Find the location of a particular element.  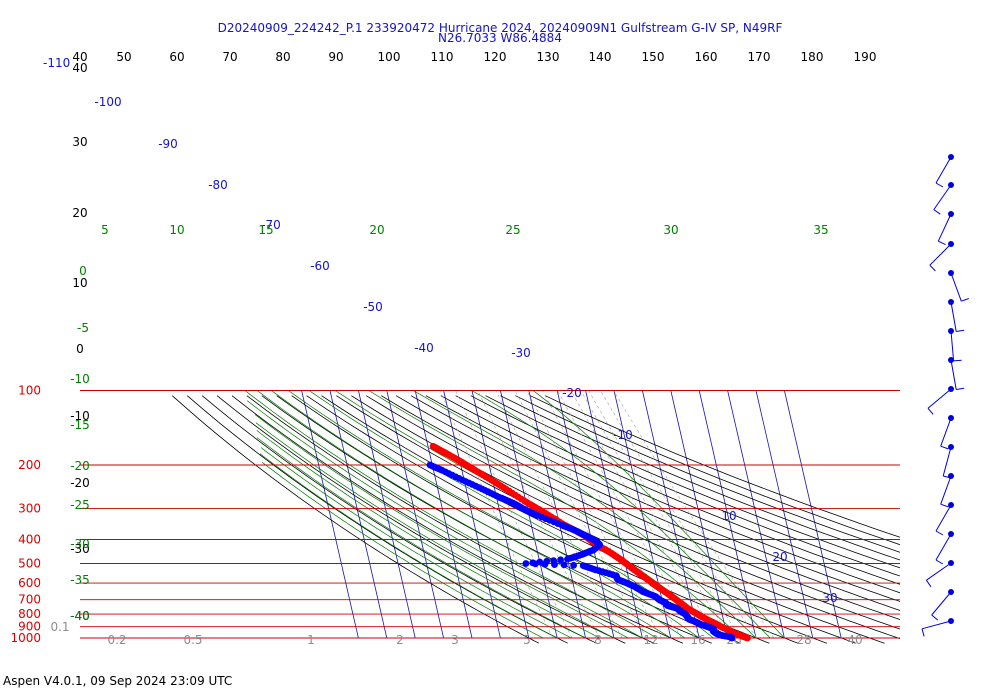

chart-subtitle: N26.7033 W86.4884 is located at coordinates (500, 38).